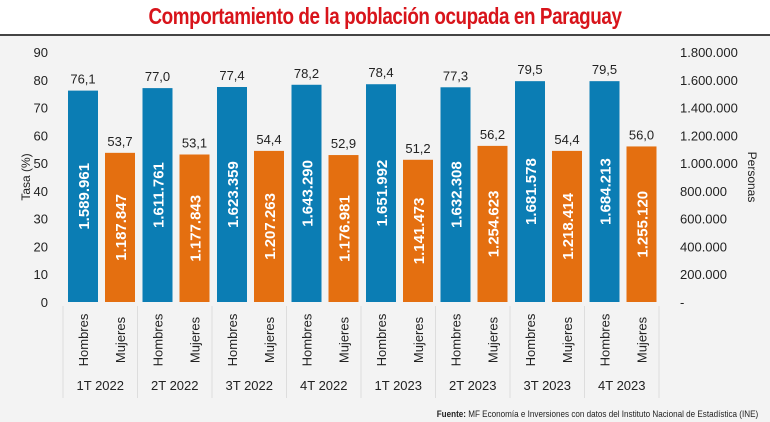 The width and height of the screenshot is (770, 422). I want to click on y2-tick-label: 1.800.000, so click(709, 52).